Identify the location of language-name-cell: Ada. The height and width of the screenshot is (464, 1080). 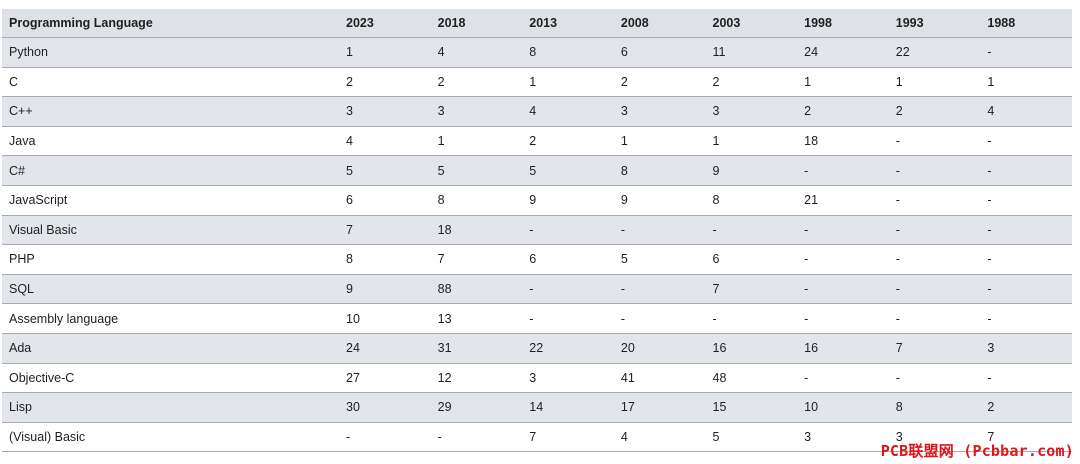
(170, 348).